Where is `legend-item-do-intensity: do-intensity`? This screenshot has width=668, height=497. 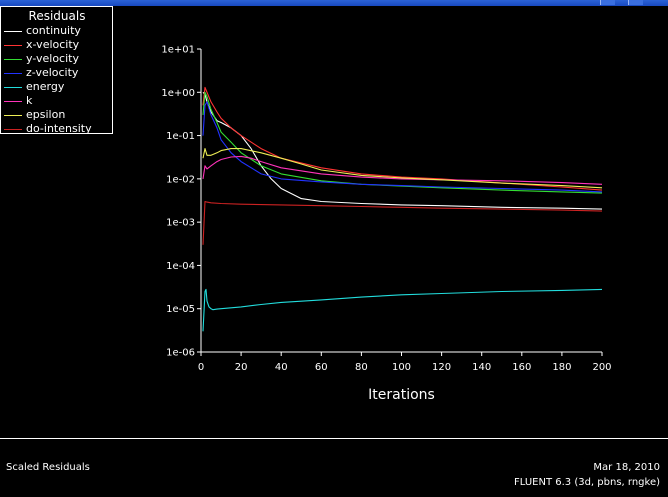 legend-item-do-intensity: do-intensity is located at coordinates (57, 129).